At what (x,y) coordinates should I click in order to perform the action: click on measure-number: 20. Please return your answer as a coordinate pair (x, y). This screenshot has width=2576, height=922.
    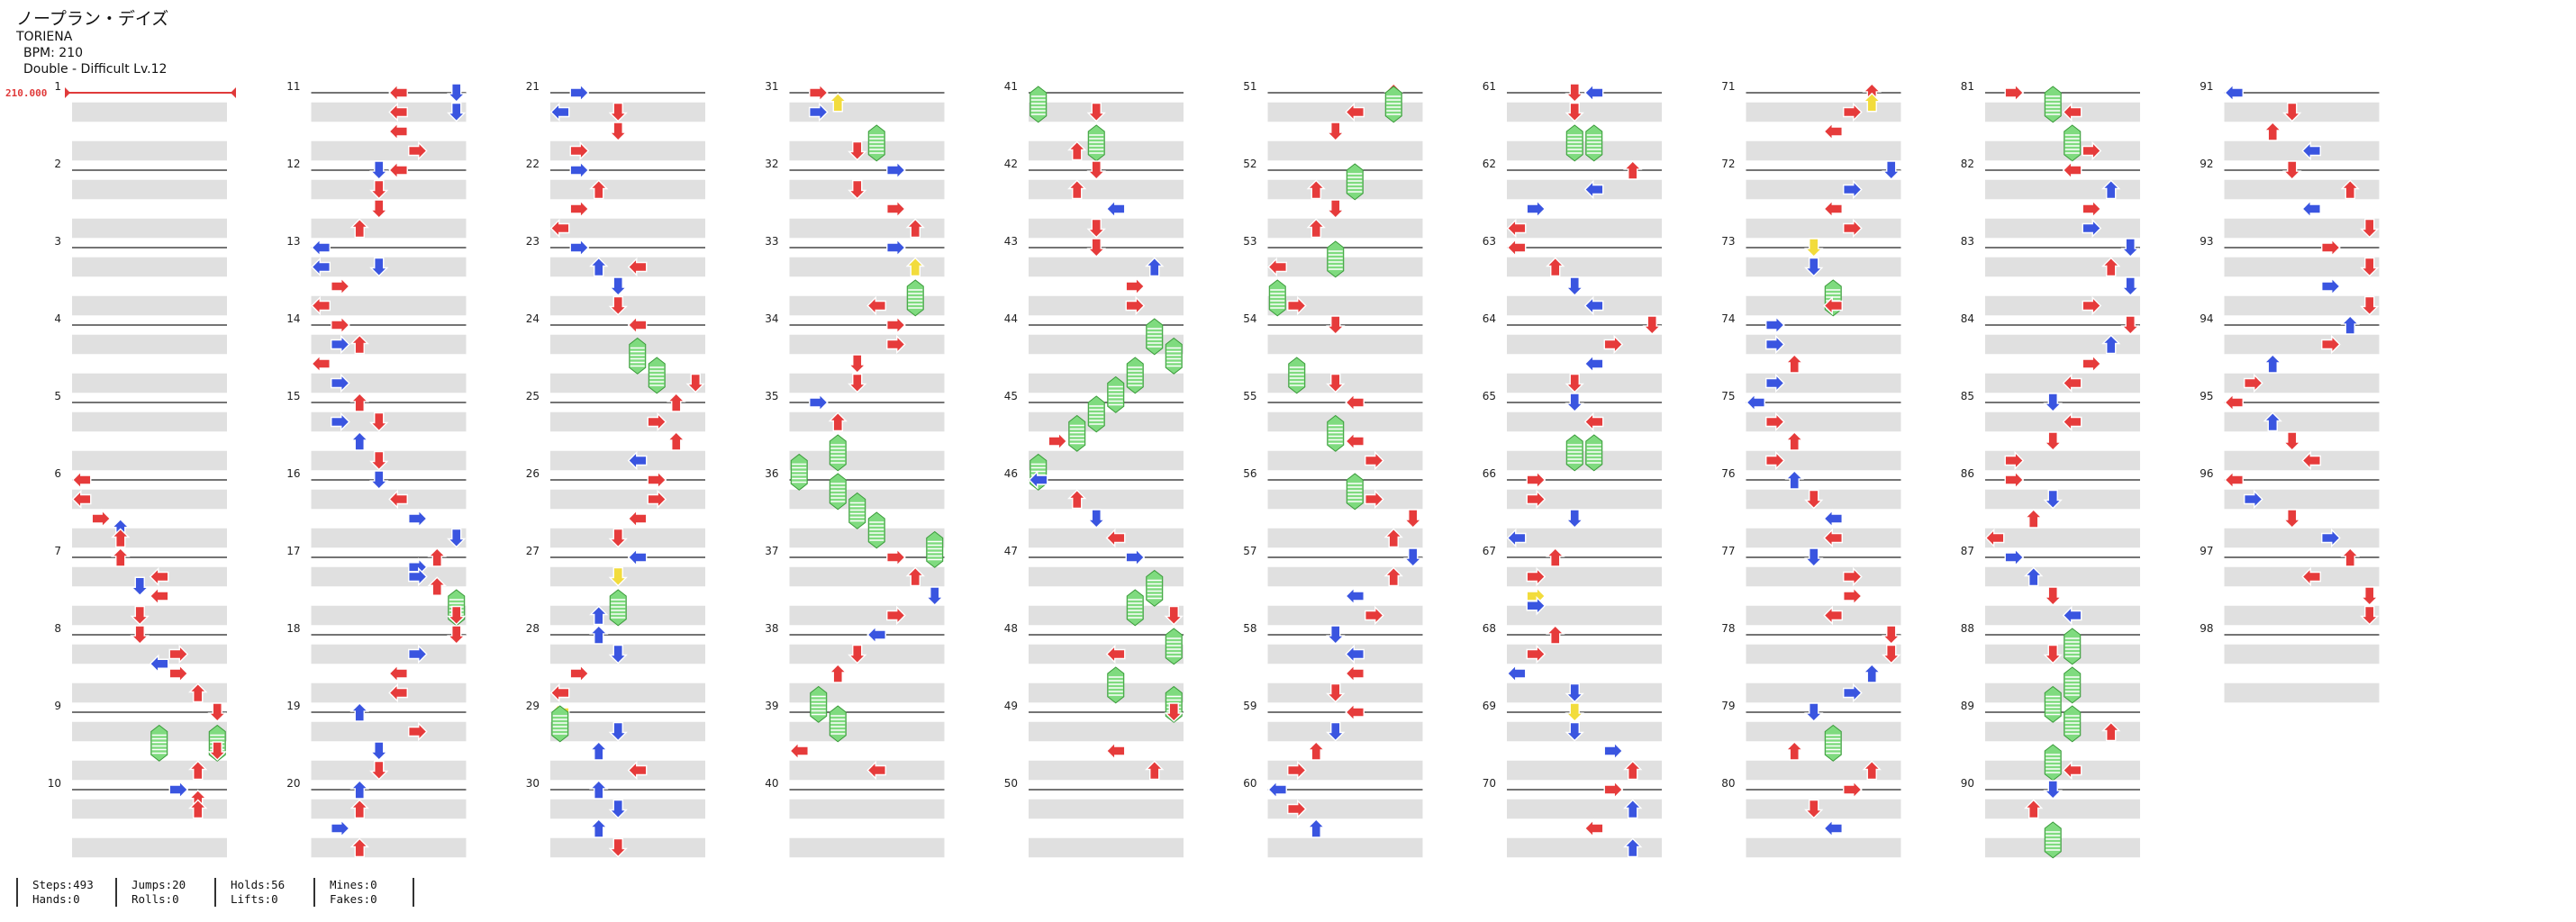
    Looking at the image, I should click on (293, 783).